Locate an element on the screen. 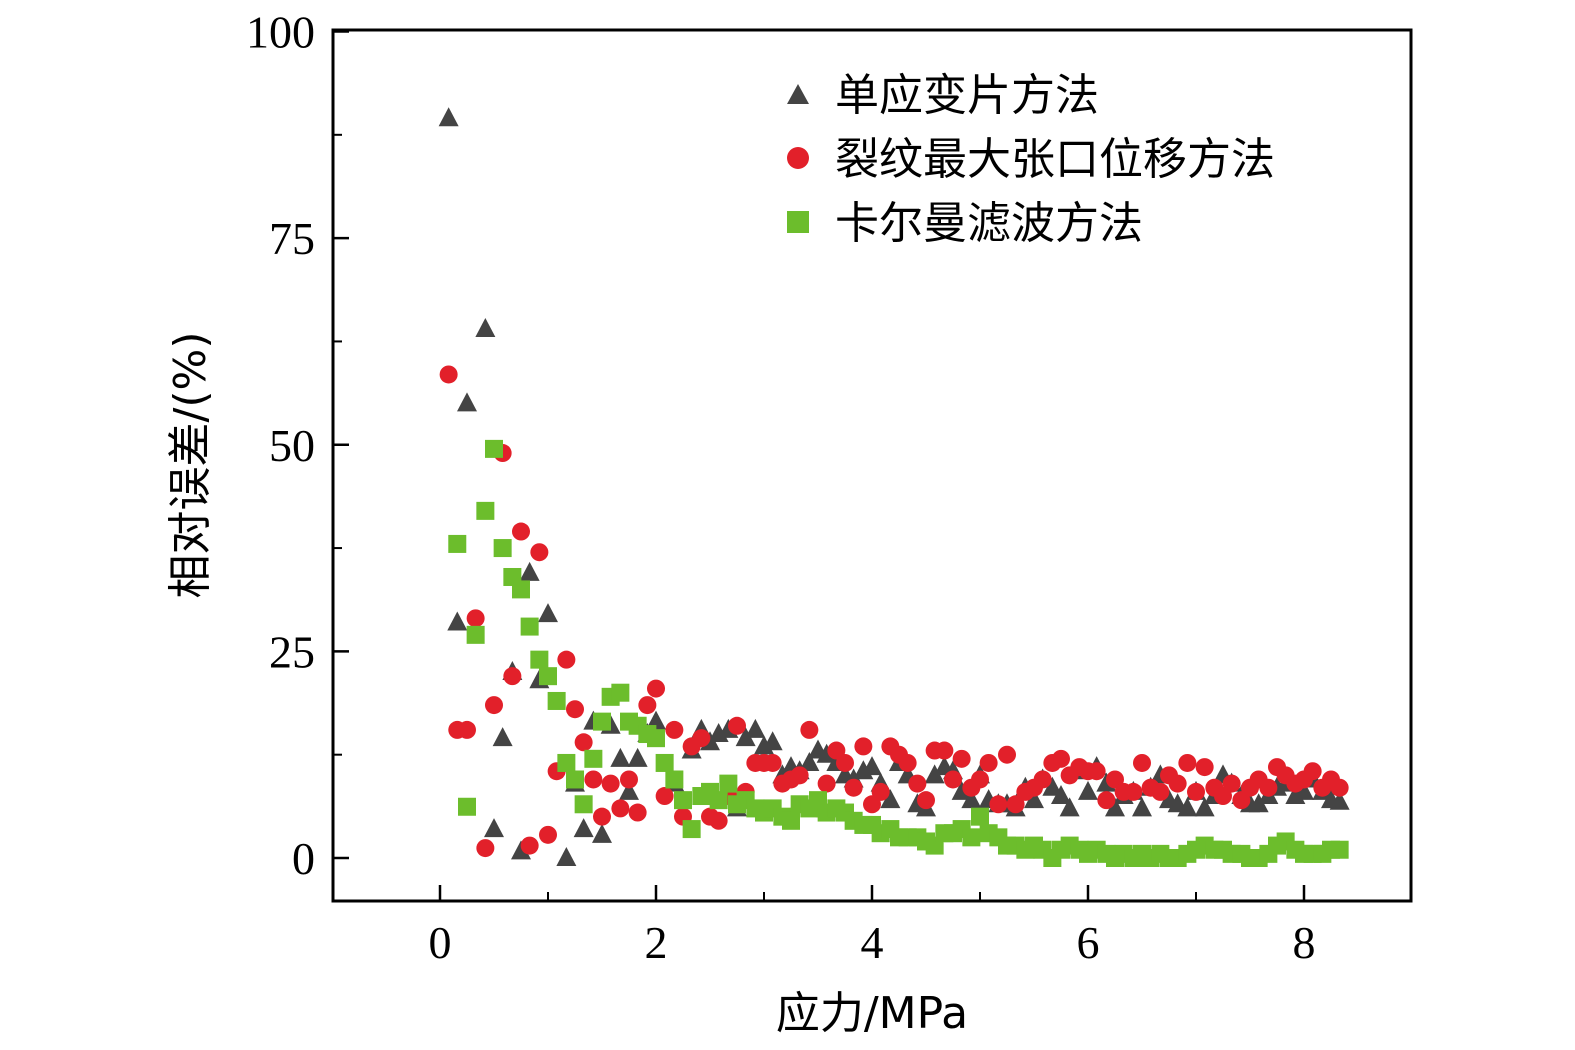 This screenshot has height=1050, width=1575. x-tick-label: 6 is located at coordinates (1088, 942).